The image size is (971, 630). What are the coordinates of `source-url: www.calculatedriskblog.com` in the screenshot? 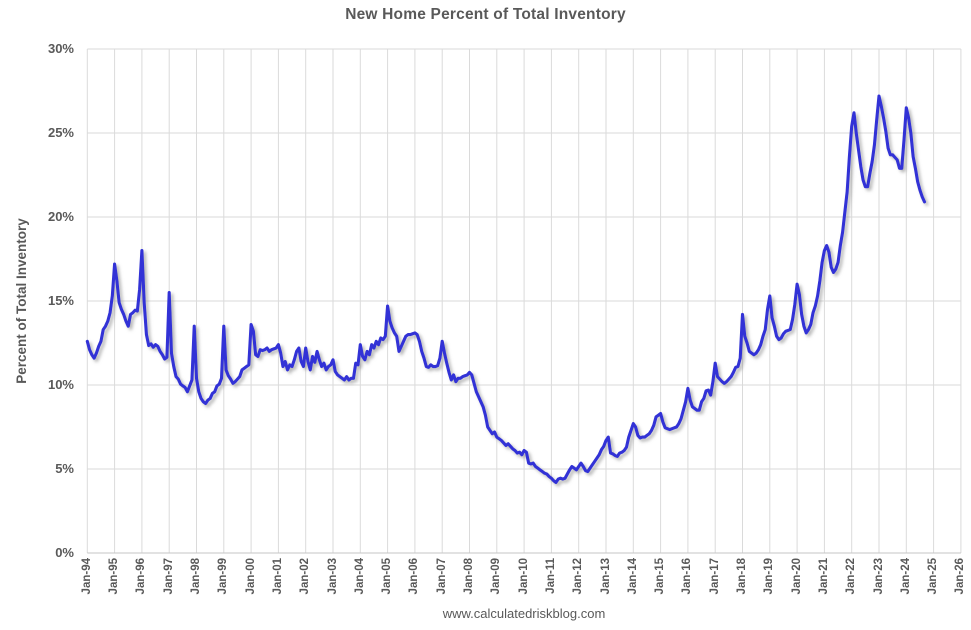 It's located at (524, 613).